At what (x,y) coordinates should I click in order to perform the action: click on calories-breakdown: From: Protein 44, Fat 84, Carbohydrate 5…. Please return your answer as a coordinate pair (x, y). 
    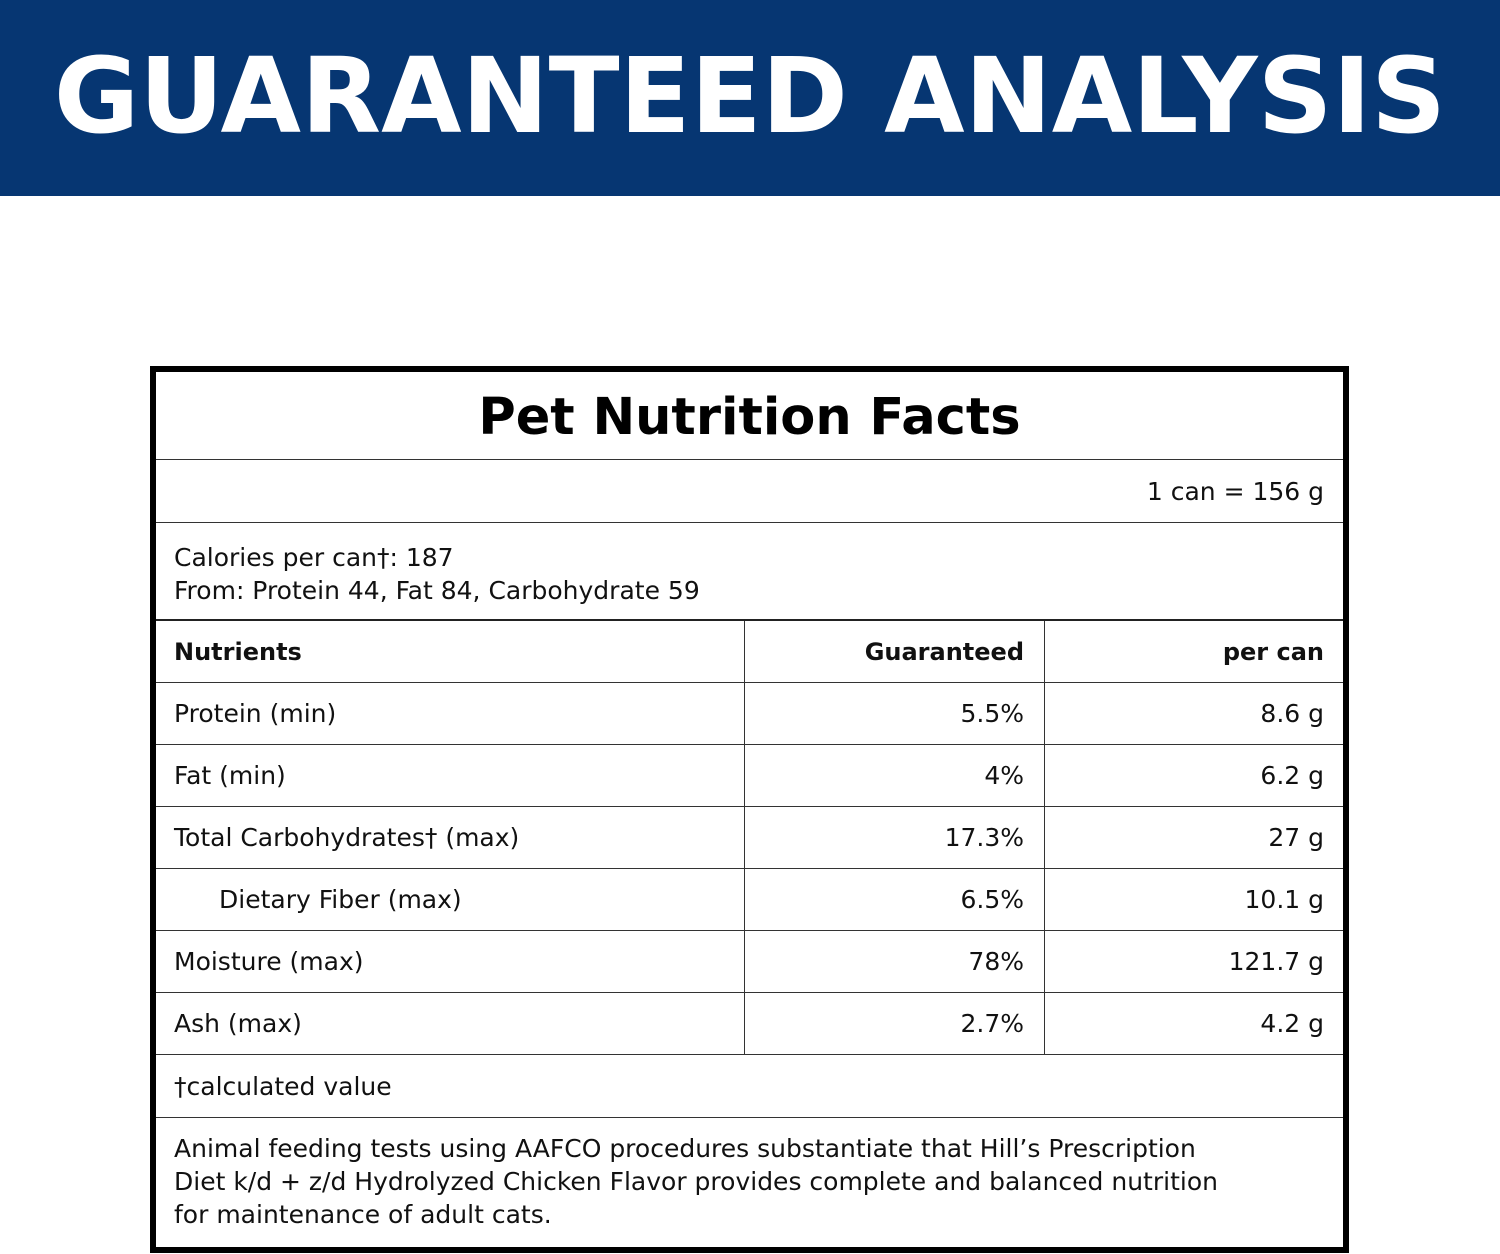
    Looking at the image, I should click on (437, 590).